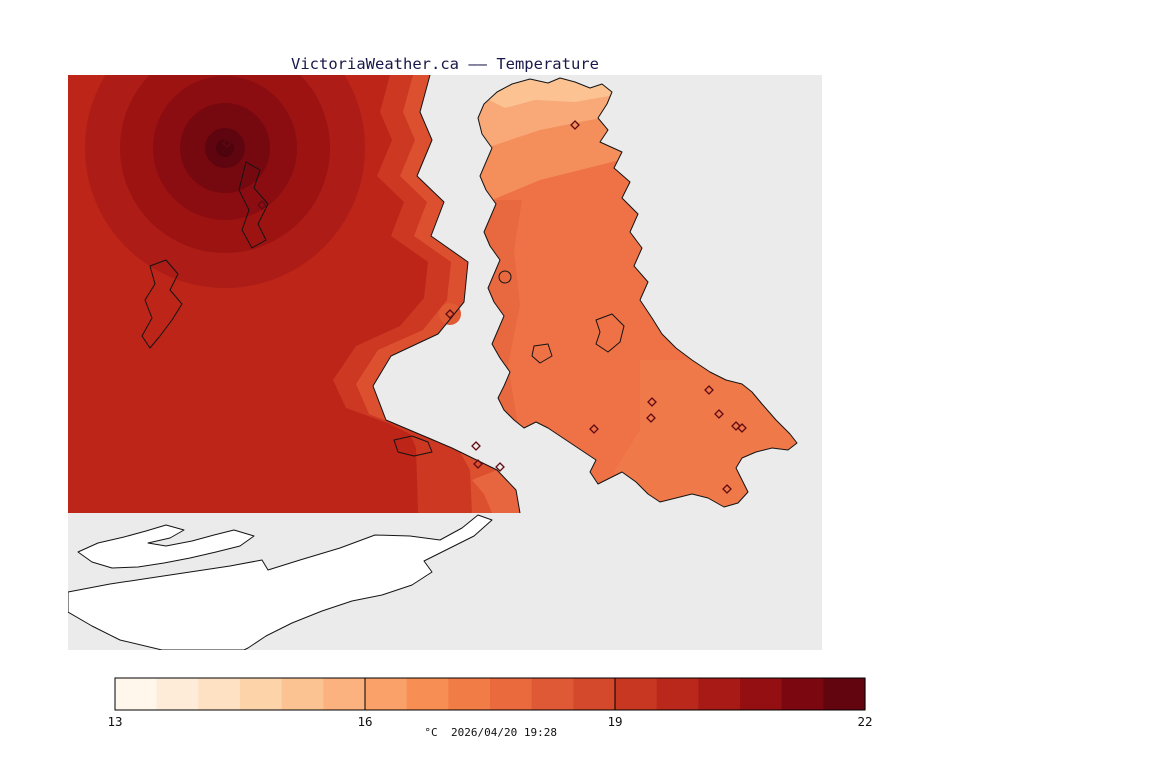 The height and width of the screenshot is (768, 1152). I want to click on colorbar-border, so click(490, 694).